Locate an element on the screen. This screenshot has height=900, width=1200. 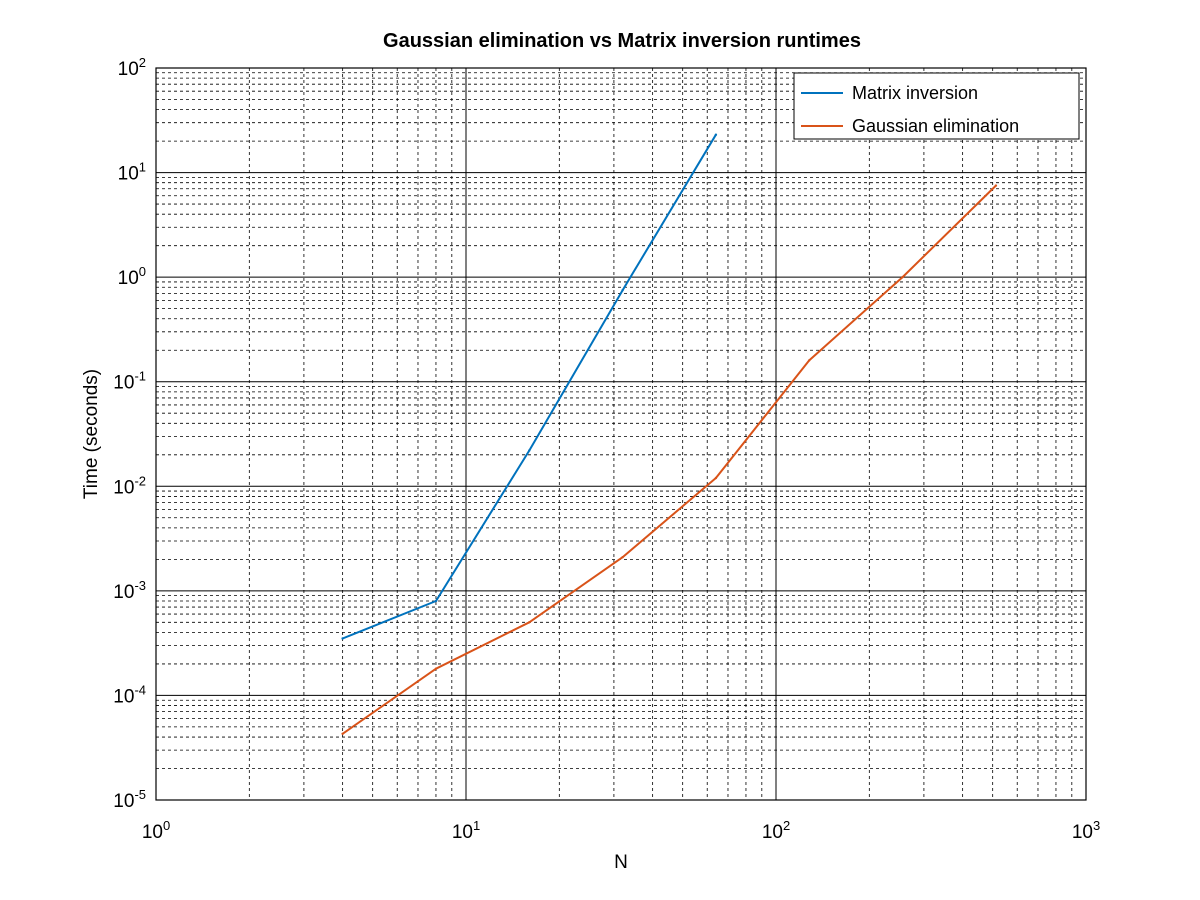
y-tick-label: 10¹ is located at coordinates (132, 172).